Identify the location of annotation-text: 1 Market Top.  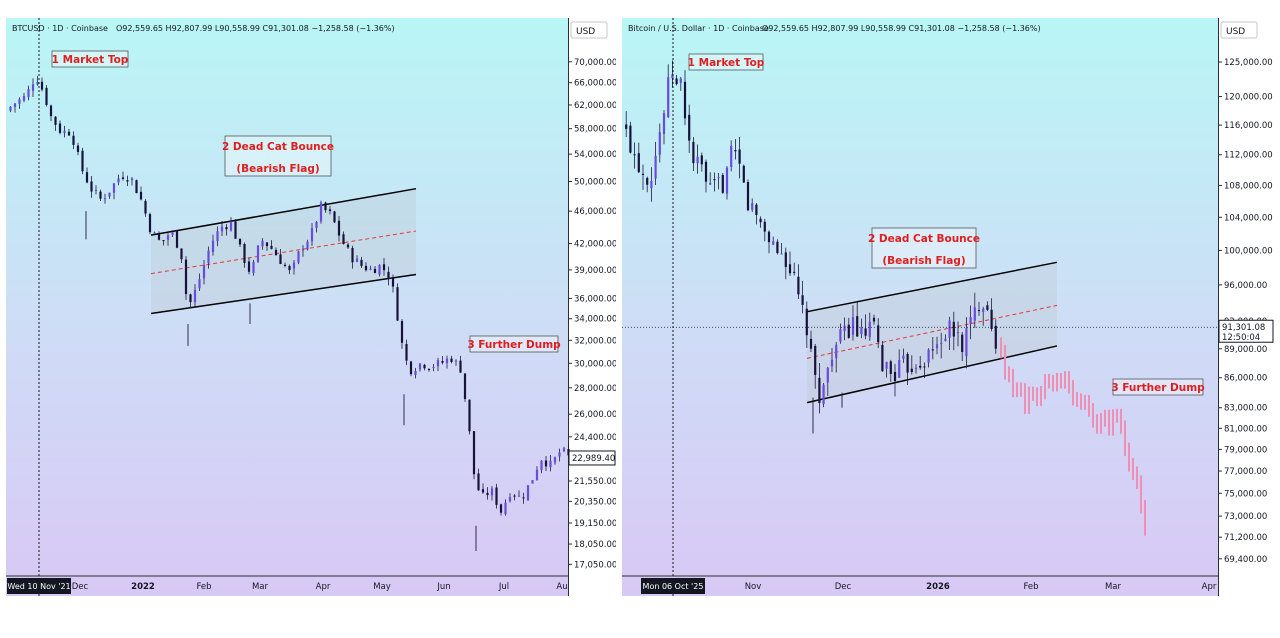
(90, 60).